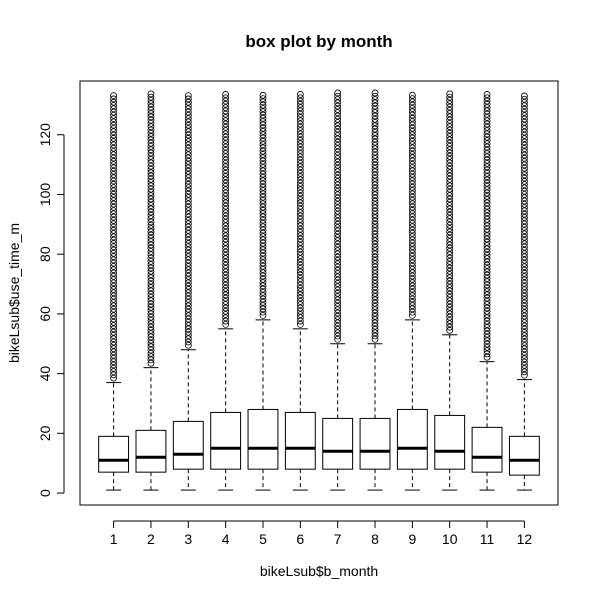  I want to click on x-tick-label: 9, so click(412, 539).